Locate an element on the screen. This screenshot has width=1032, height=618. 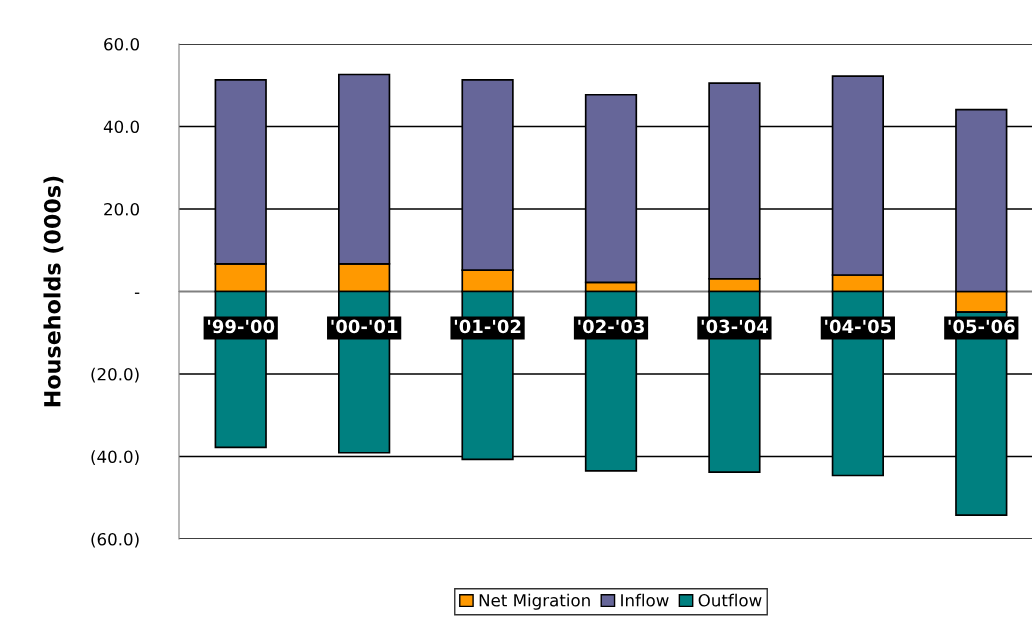
y-tick-label: 20.0 is located at coordinates (121, 209).